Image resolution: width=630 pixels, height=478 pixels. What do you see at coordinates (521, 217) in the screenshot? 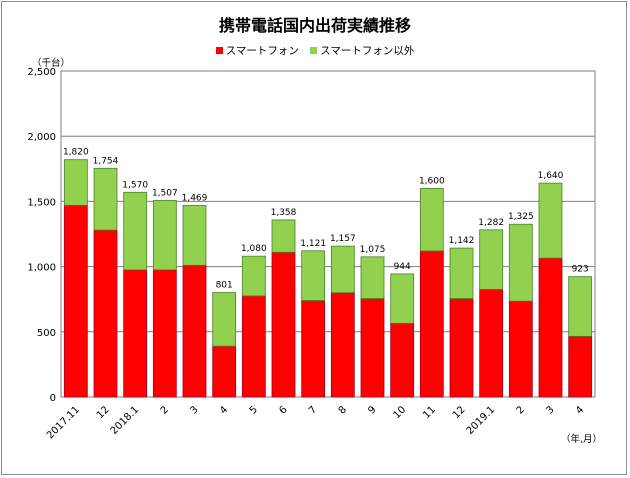
I see `total-data-label: 1,325` at bounding box center [521, 217].